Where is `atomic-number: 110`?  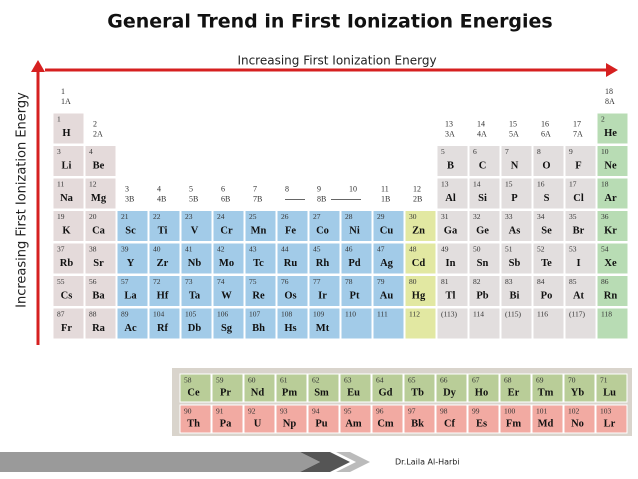 atomic-number: 110 is located at coordinates (350, 314).